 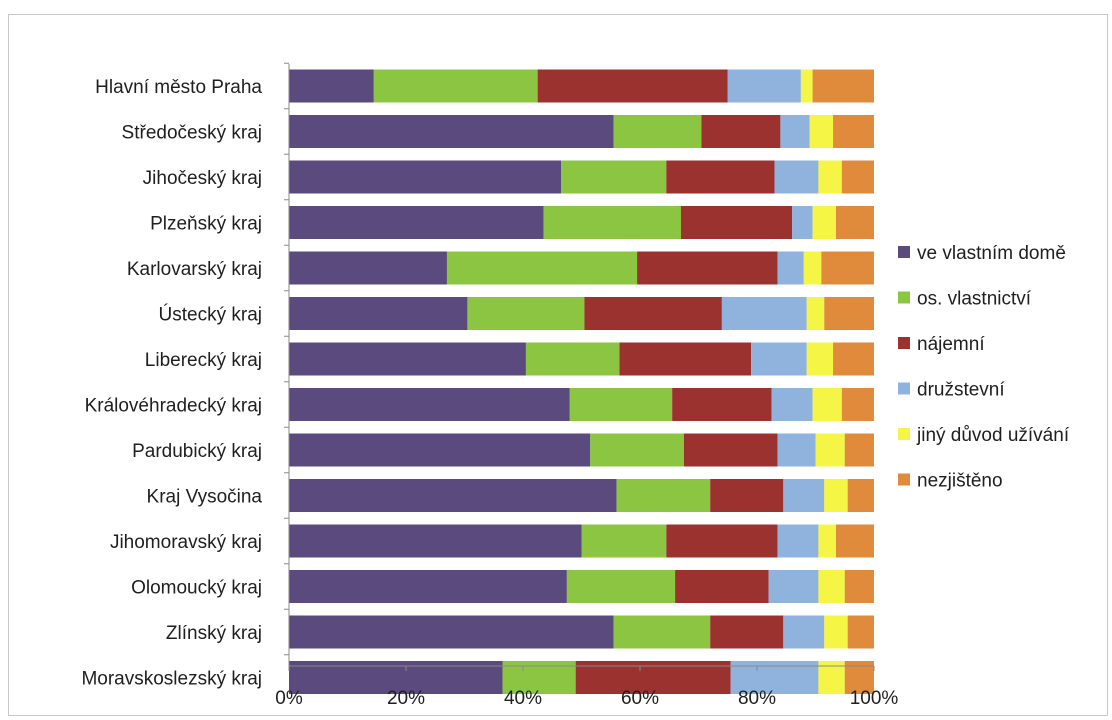 I want to click on category-label: Liberecký kraj, so click(x=203, y=360).